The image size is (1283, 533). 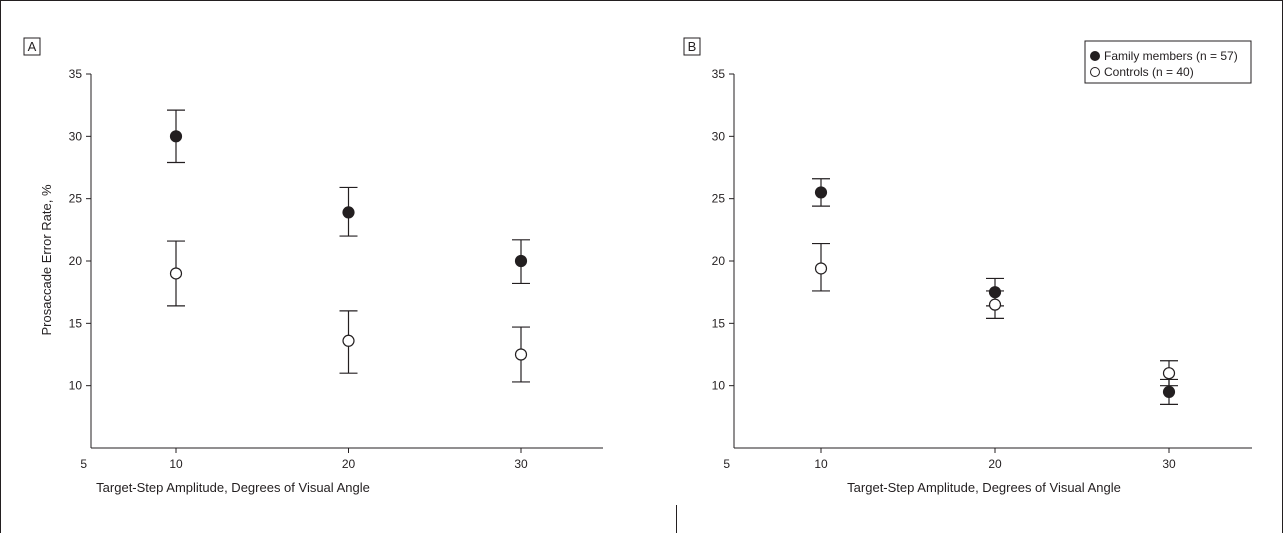 I want to click on panel-b-label: B, so click(x=692, y=46).